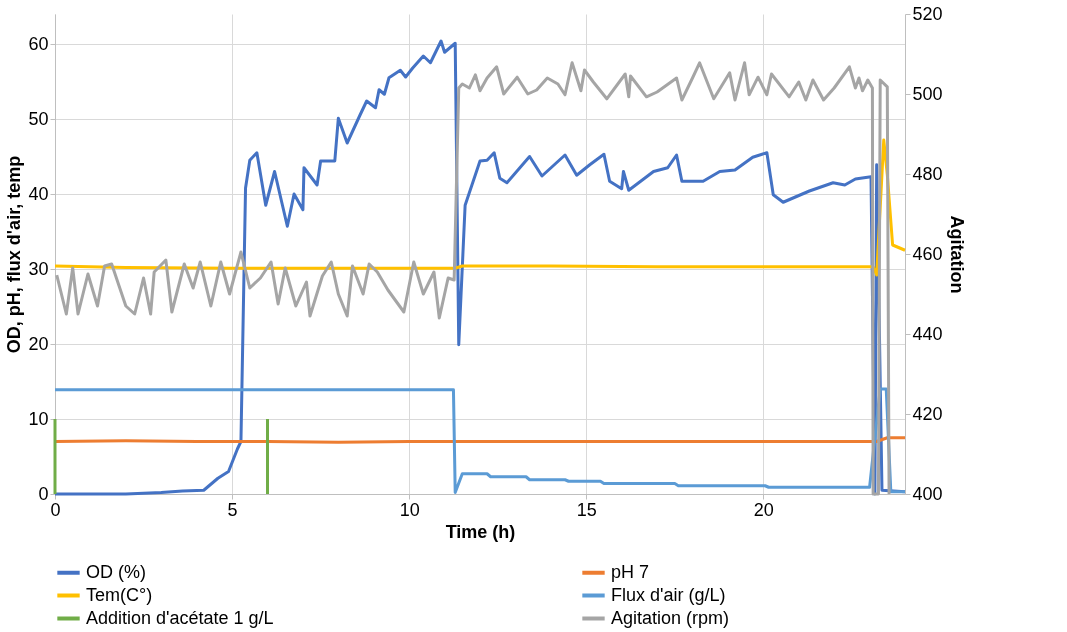  Describe the element at coordinates (14, 254) in the screenshot. I see `y-axis-title: OD, pH, flux d'air, temp` at that location.